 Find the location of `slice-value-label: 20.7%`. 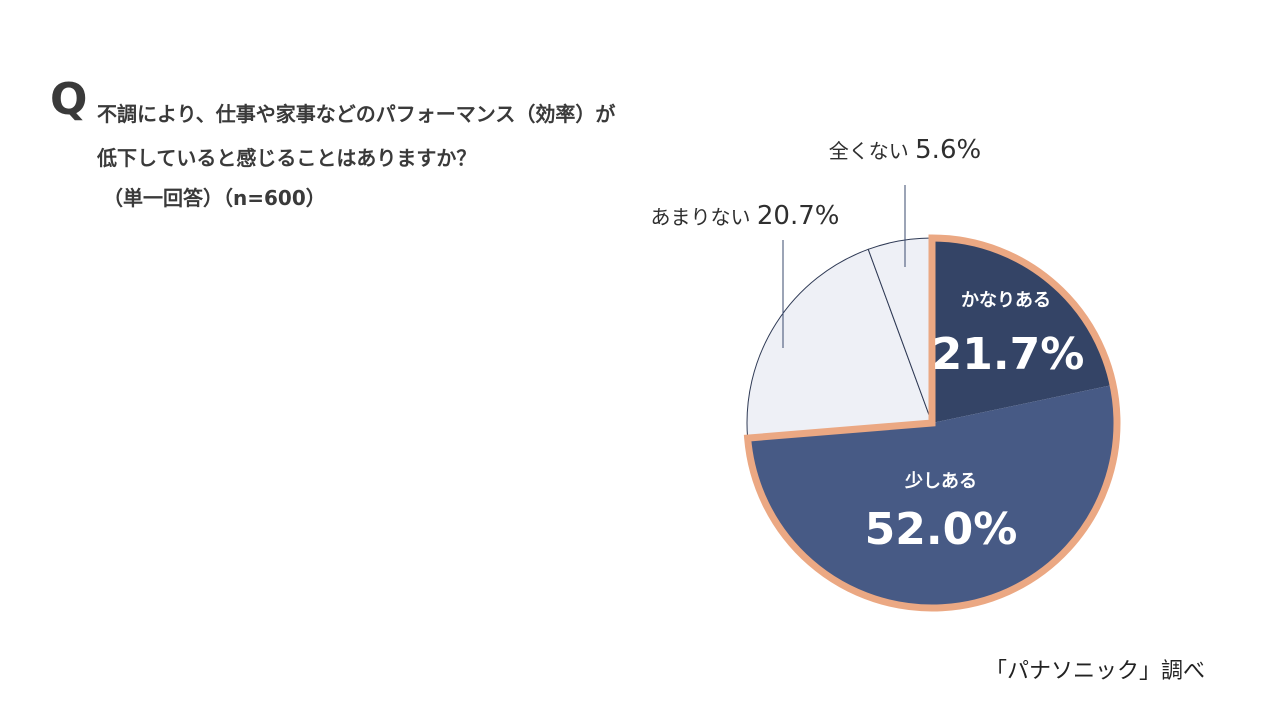

slice-value-label: 20.7% is located at coordinates (798, 216).